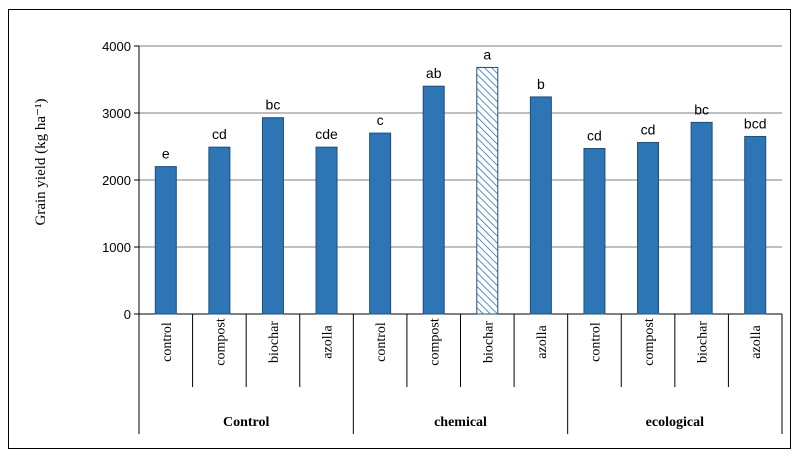 The image size is (801, 459). I want to click on significance-letter: ab, so click(434, 73).